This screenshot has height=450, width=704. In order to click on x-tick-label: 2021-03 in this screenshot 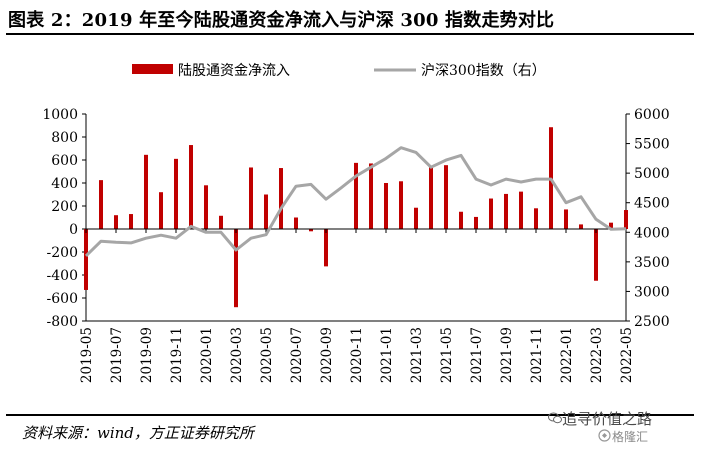, I will do `click(417, 355)`.